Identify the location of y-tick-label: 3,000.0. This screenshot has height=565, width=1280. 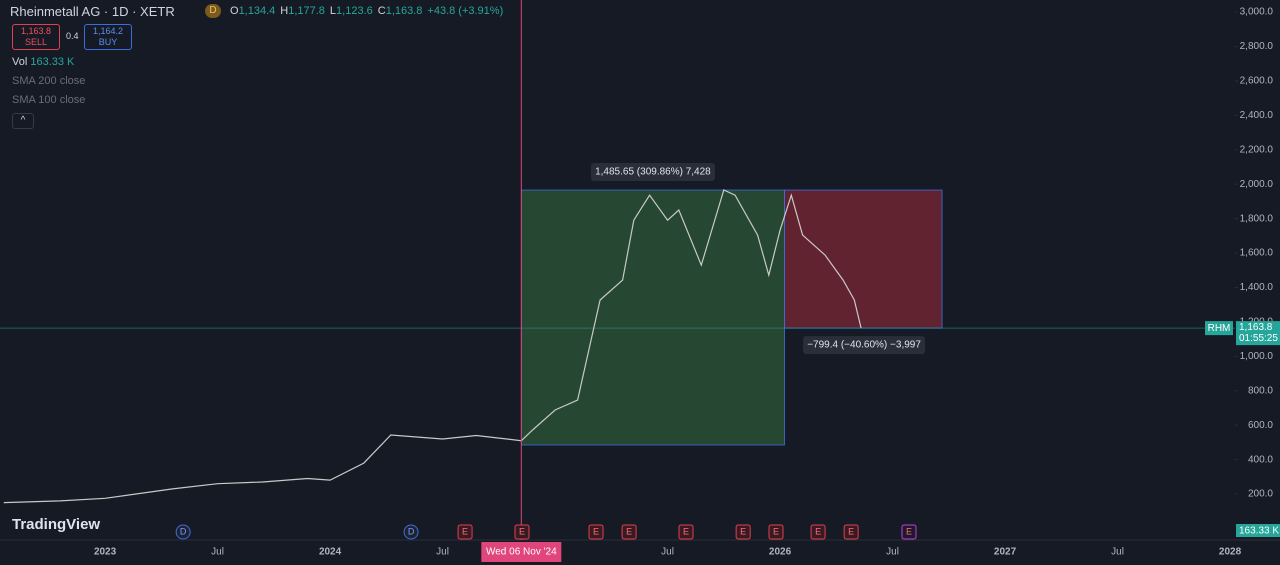
(1257, 12).